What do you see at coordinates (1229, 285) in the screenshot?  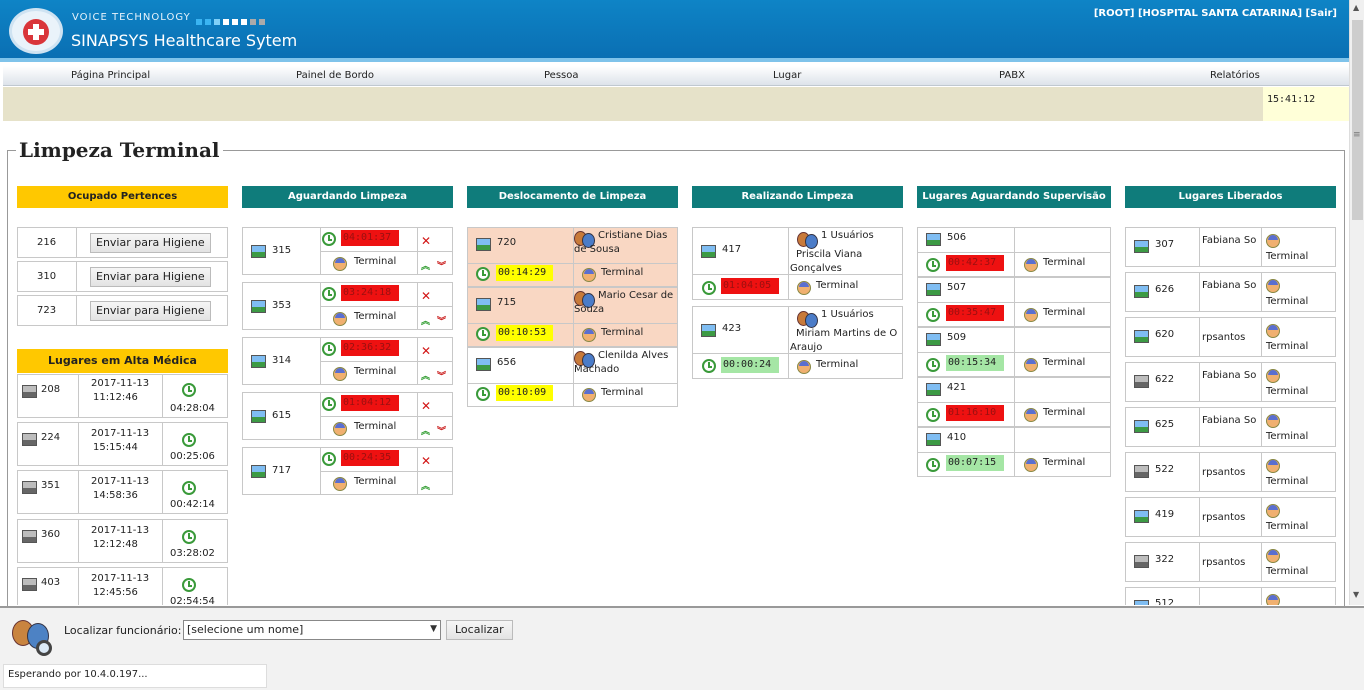 I see `released-by: Fabiana So` at bounding box center [1229, 285].